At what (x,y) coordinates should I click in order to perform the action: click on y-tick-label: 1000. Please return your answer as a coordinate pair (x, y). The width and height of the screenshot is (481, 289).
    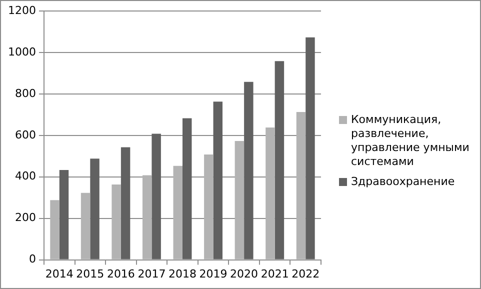
    Looking at the image, I should click on (22, 51).